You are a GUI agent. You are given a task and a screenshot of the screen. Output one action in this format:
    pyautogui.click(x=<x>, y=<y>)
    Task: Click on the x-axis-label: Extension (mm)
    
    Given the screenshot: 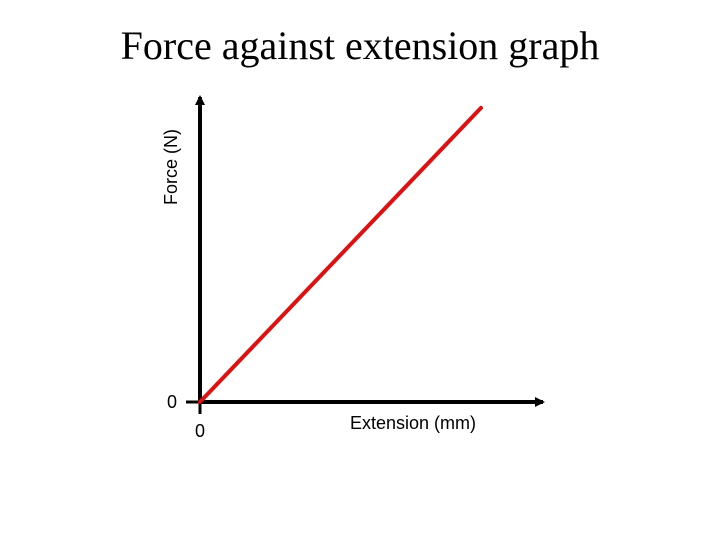 What is the action you would take?
    pyautogui.click(x=413, y=423)
    